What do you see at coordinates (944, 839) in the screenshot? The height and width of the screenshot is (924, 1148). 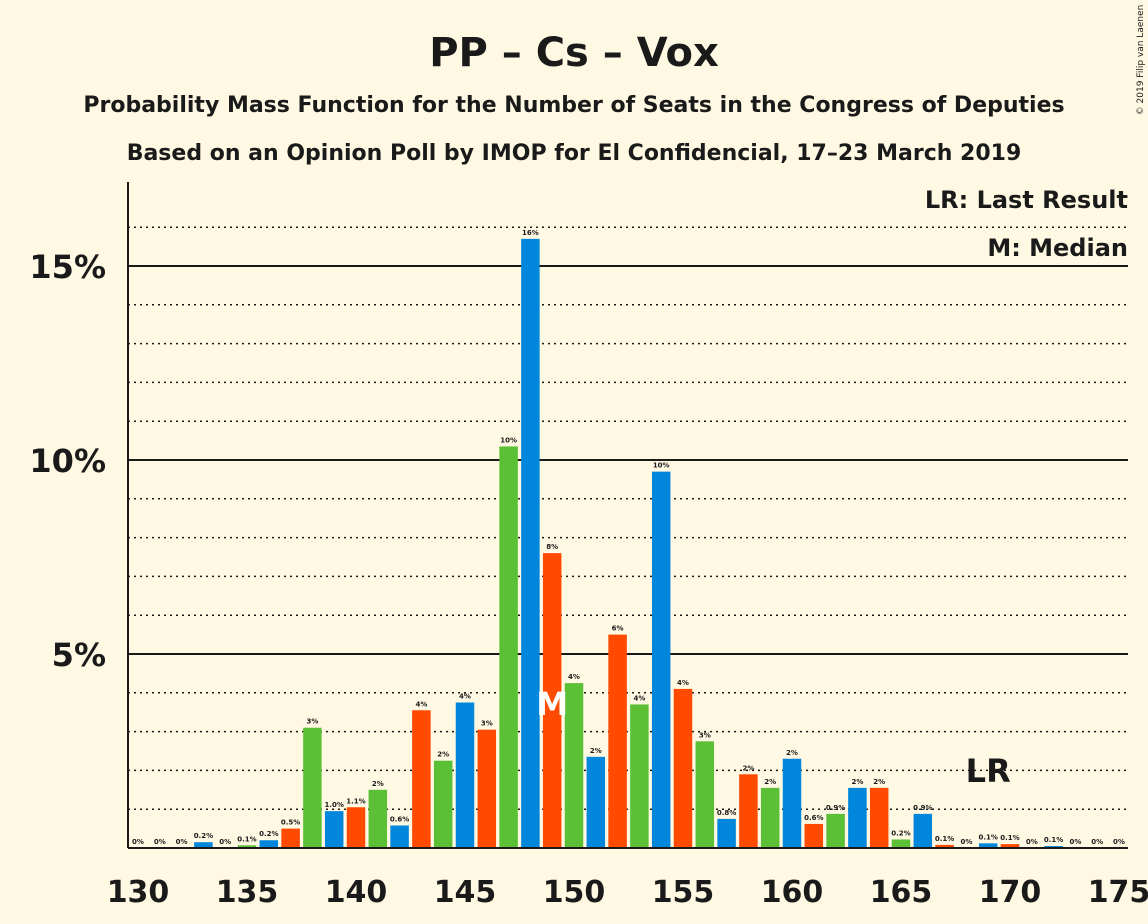 I see `data-label-167: 0.1%` at bounding box center [944, 839].